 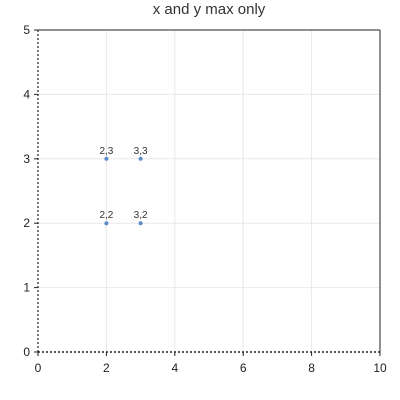 I want to click on x-tick-label: 4, so click(x=174, y=368).